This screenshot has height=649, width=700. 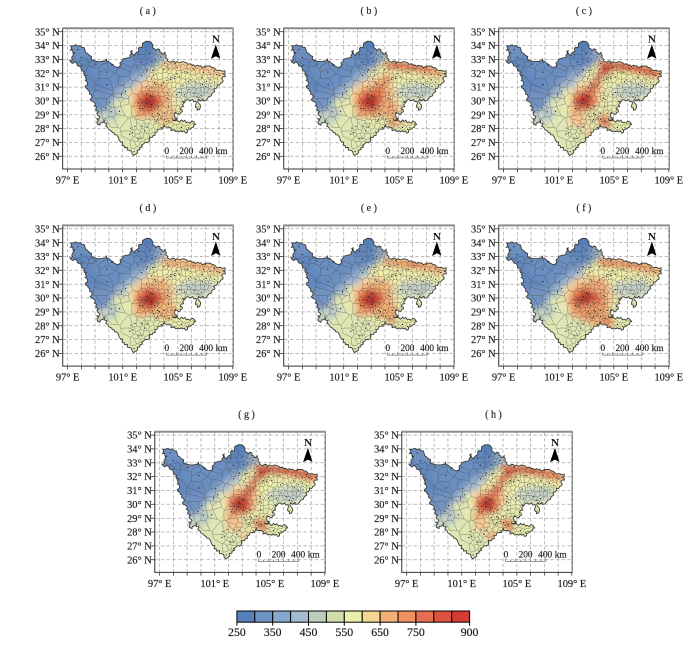 What do you see at coordinates (273, 632) in the screenshot?
I see `svg-text: 350` at bounding box center [273, 632].